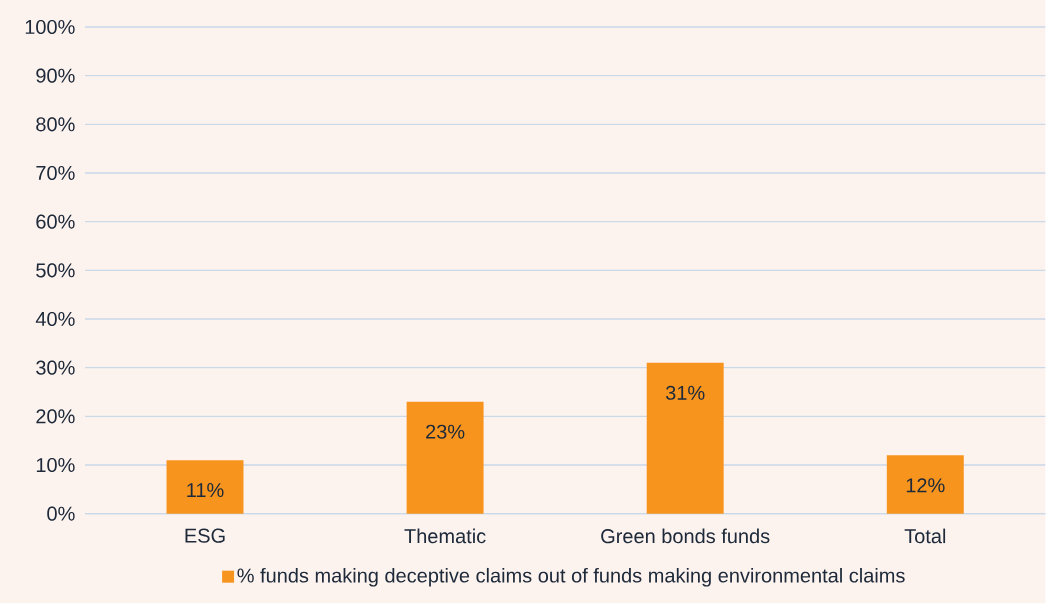 This screenshot has width=1046, height=604. I want to click on y-tick-label: 20%, so click(55, 416).